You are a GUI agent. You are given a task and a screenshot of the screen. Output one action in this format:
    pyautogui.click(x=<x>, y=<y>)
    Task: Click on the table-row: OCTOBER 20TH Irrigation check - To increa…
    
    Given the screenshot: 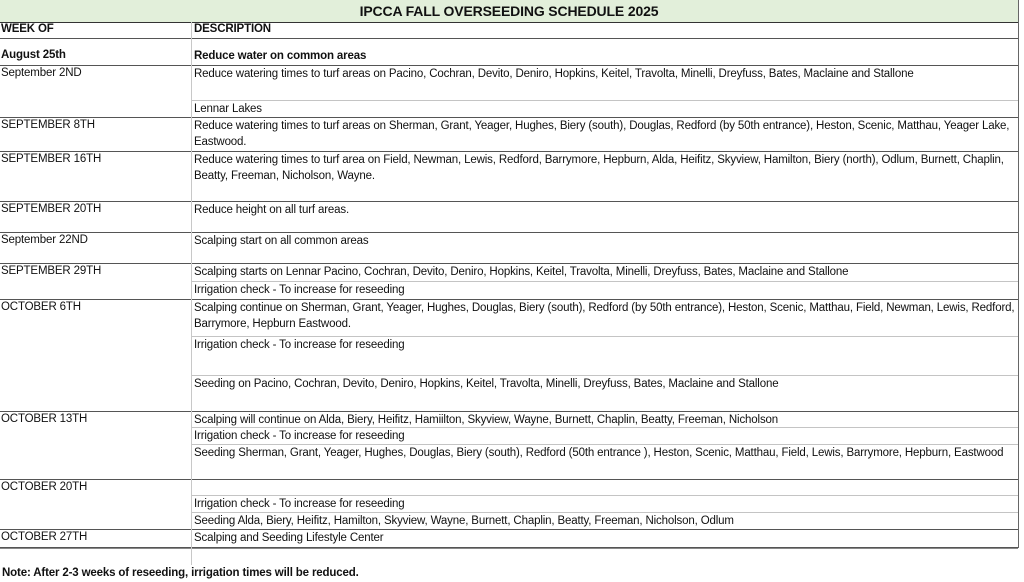 What is the action you would take?
    pyautogui.click(x=509, y=505)
    